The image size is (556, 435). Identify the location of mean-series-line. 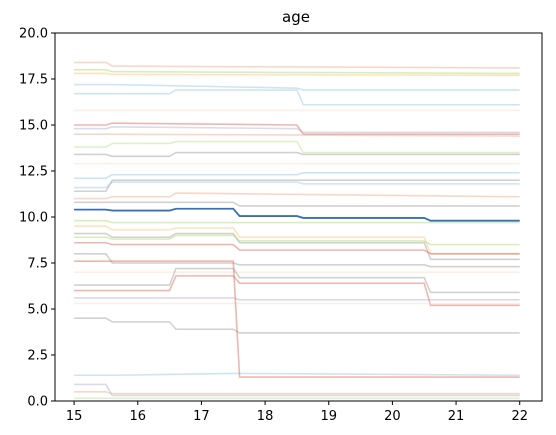
(297, 214).